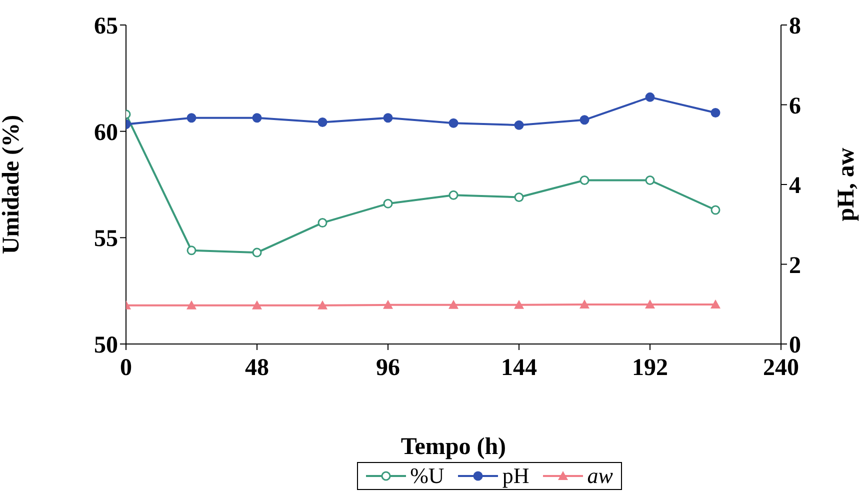  What do you see at coordinates (257, 368) in the screenshot?
I see `x-tick-label: 48` at bounding box center [257, 368].